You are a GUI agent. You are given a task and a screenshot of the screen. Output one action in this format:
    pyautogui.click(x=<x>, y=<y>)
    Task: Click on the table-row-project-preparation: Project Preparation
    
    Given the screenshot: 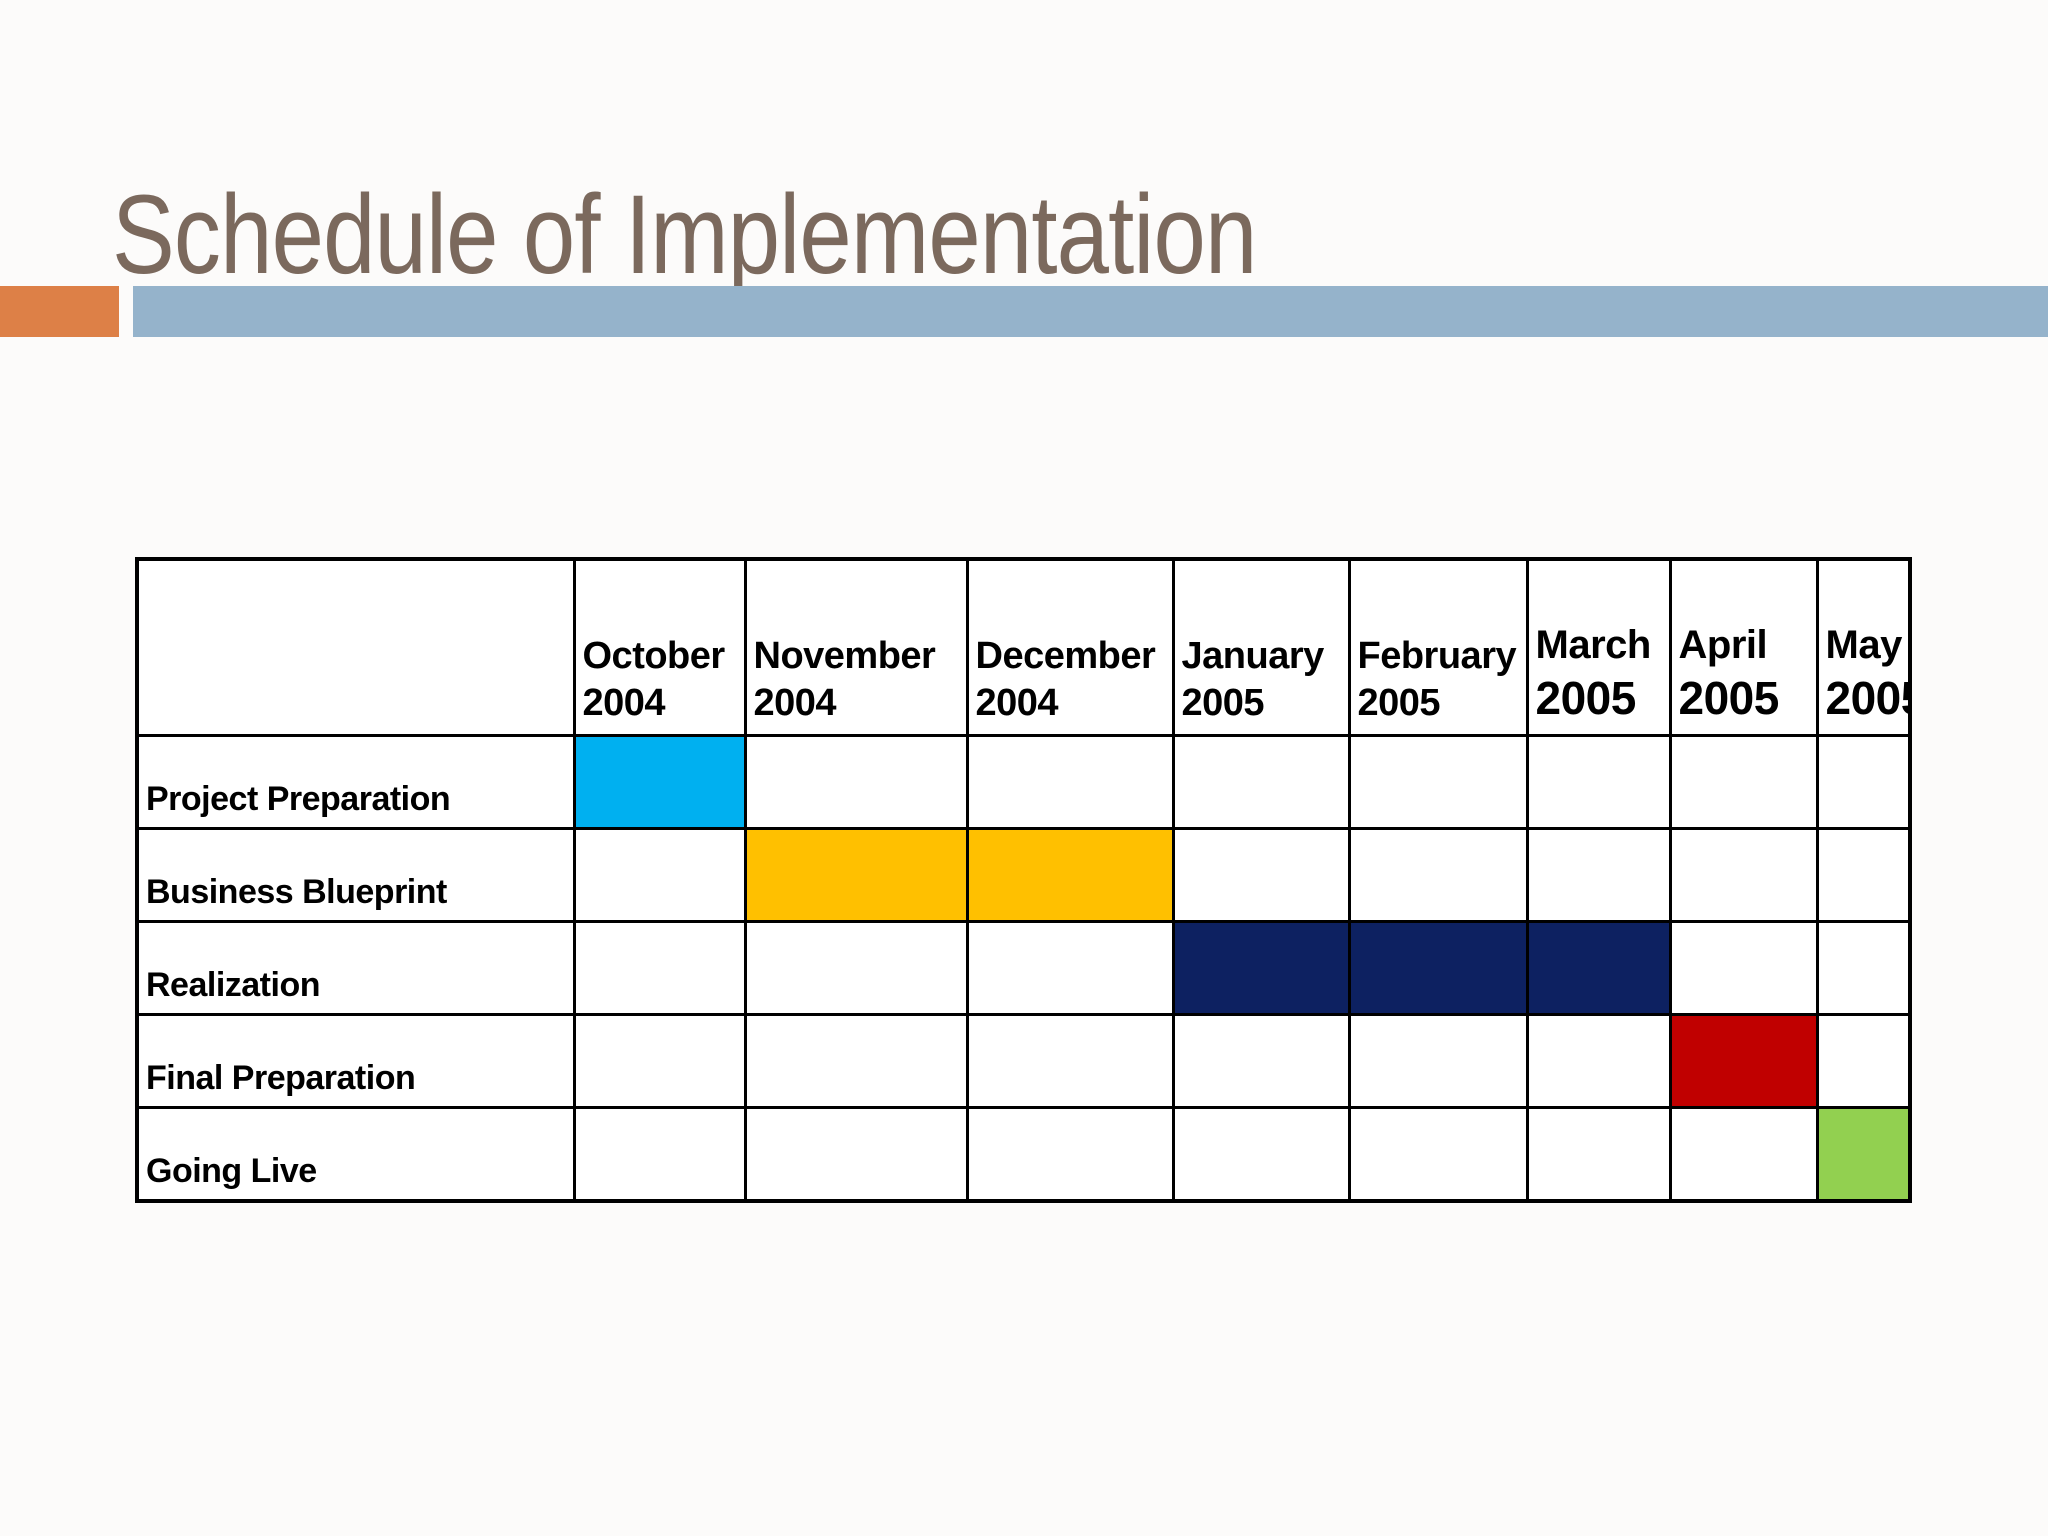 What is the action you would take?
    pyautogui.click(x=1023, y=782)
    